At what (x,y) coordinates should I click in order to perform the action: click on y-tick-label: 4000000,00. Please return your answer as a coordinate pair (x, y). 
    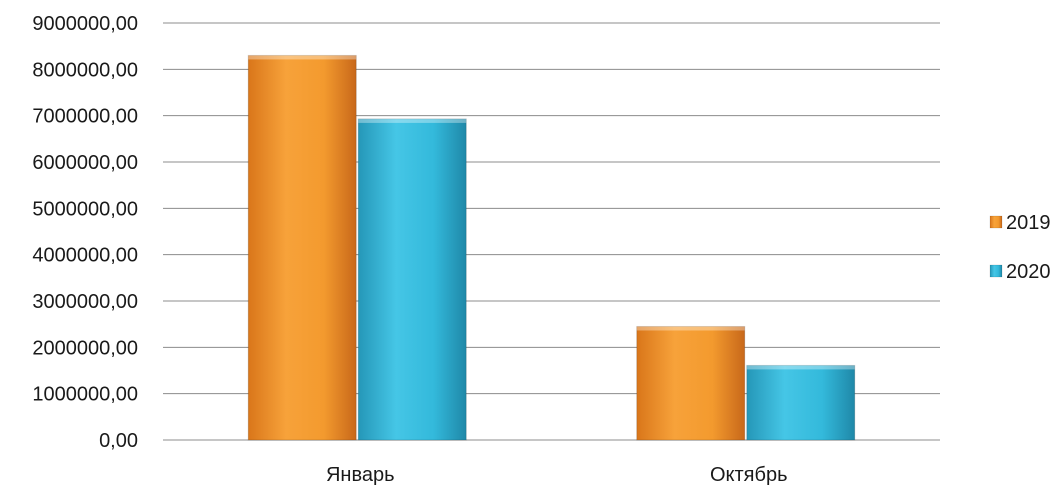
    Looking at the image, I should click on (85, 256).